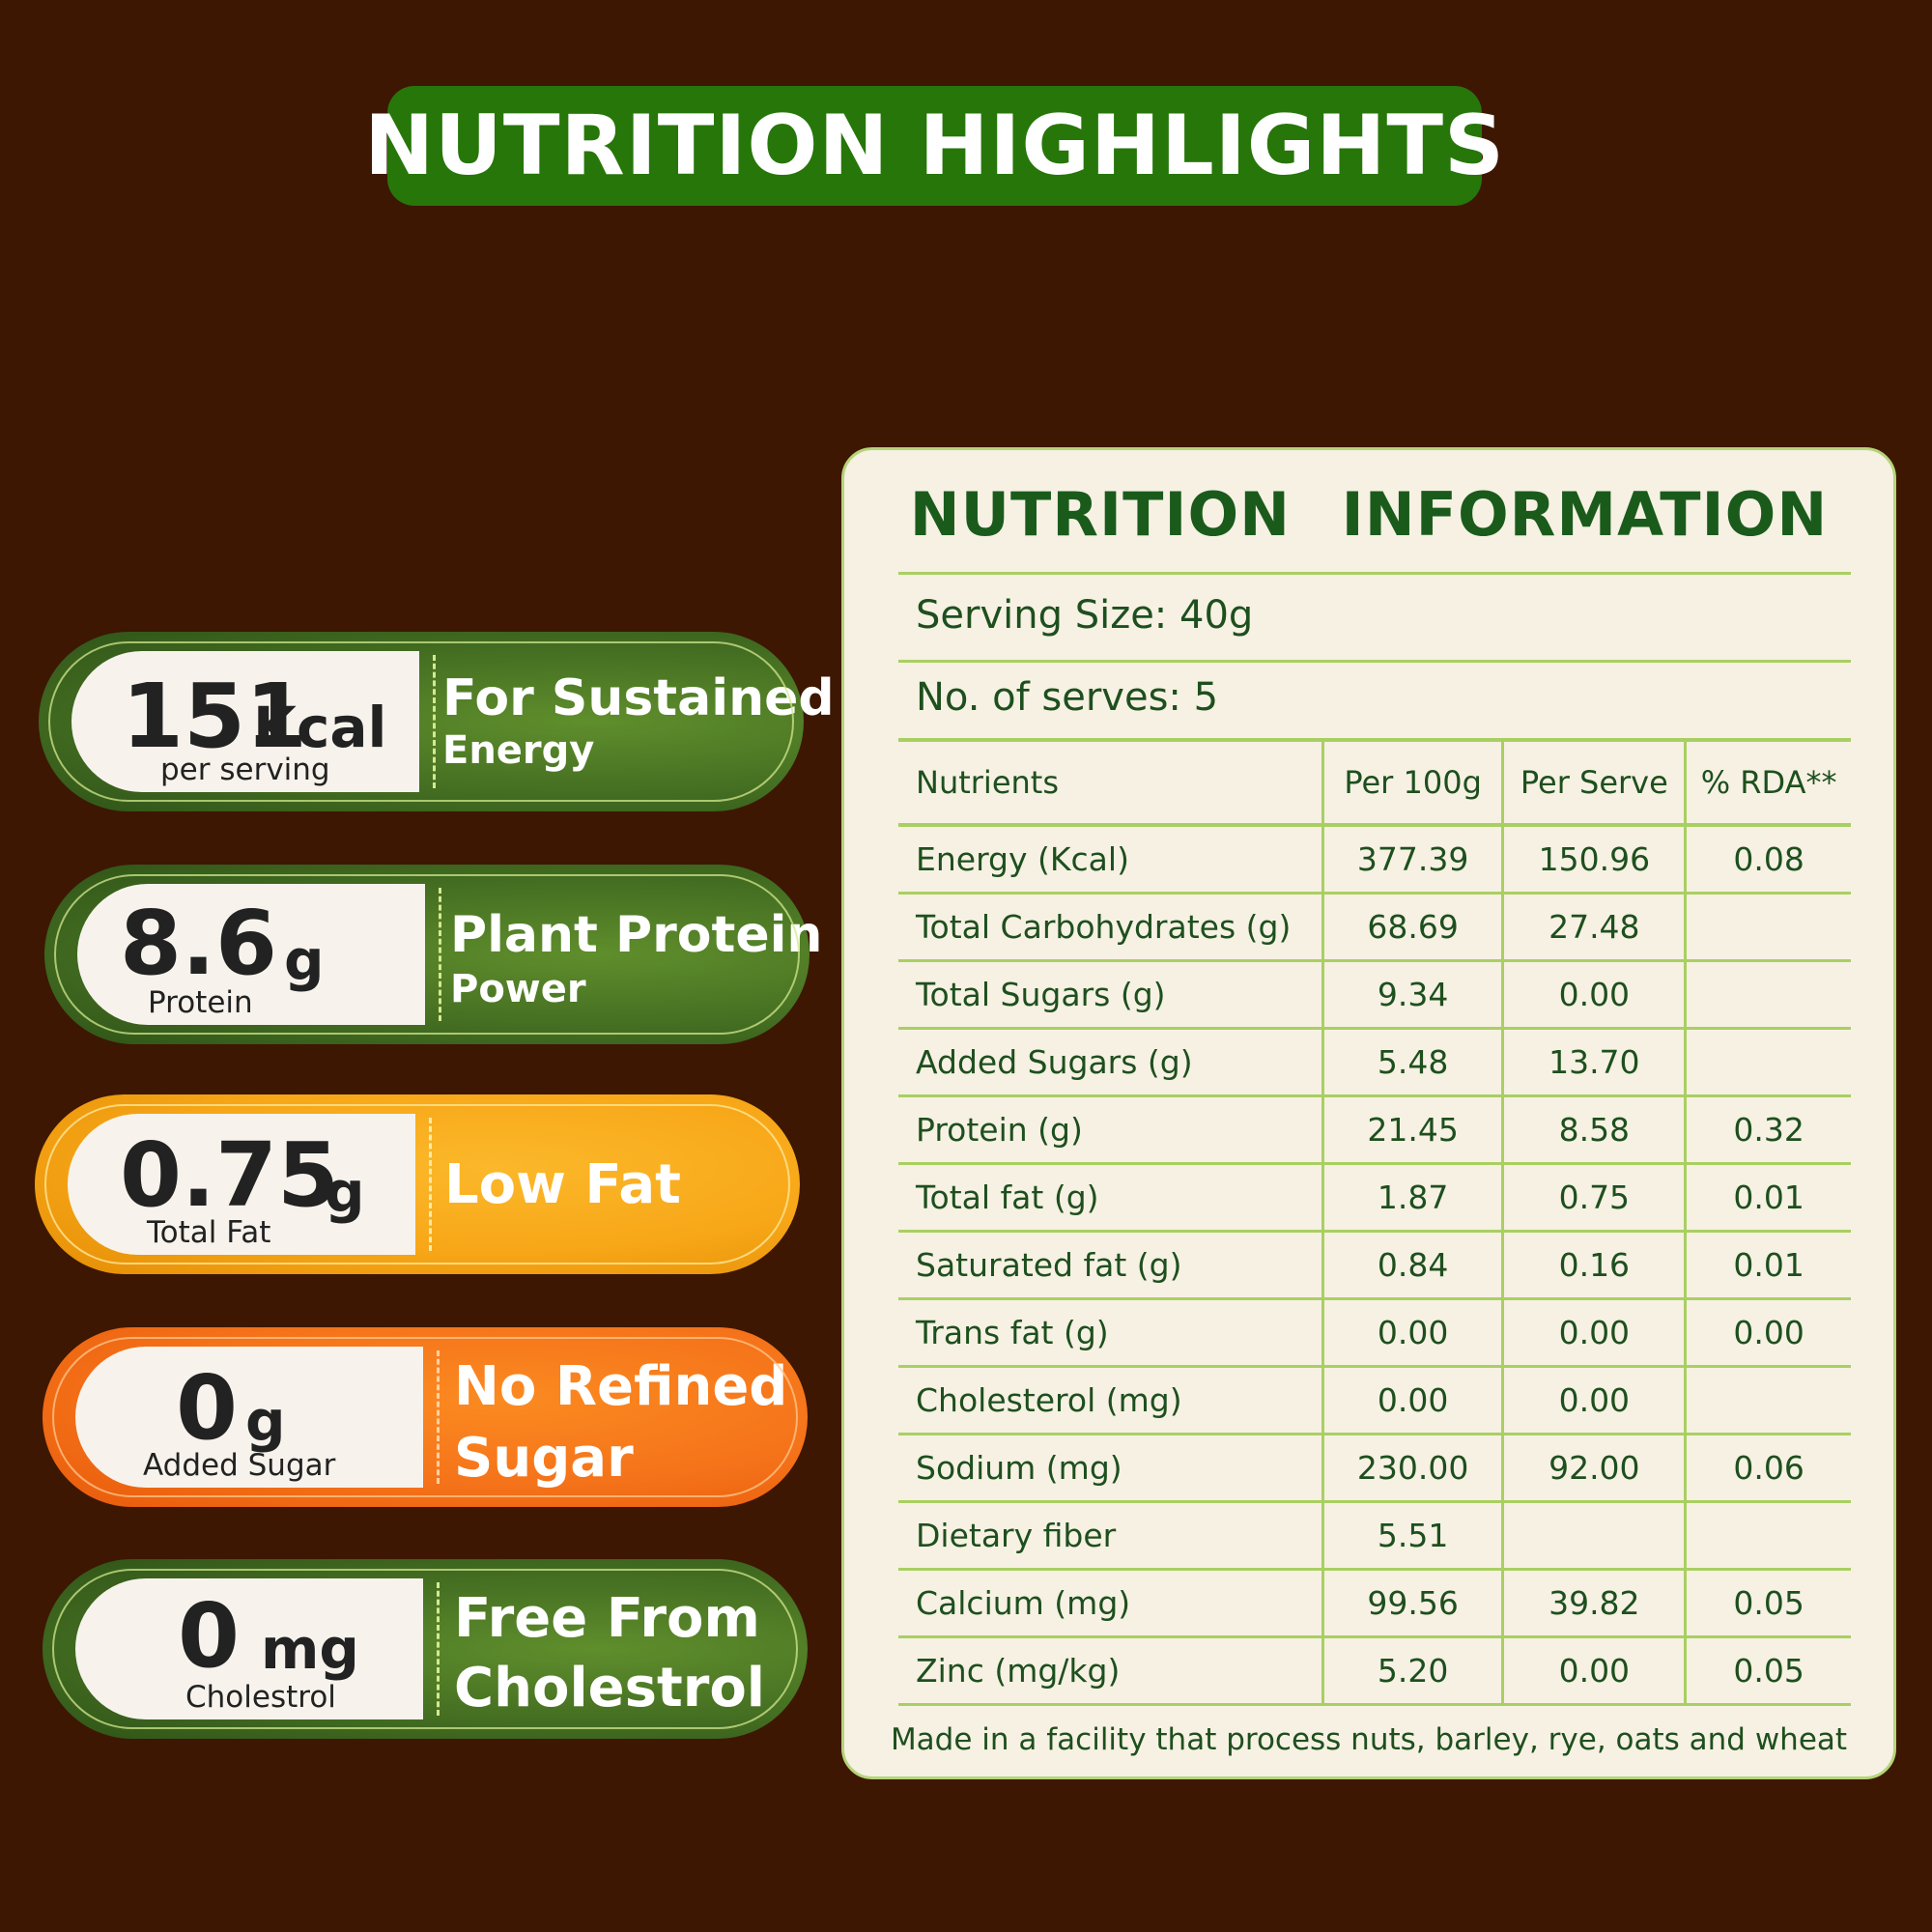 The height and width of the screenshot is (1932, 1932). Describe the element at coordinates (1412, 1130) in the screenshot. I see `nutrient-value: 21.45` at that location.